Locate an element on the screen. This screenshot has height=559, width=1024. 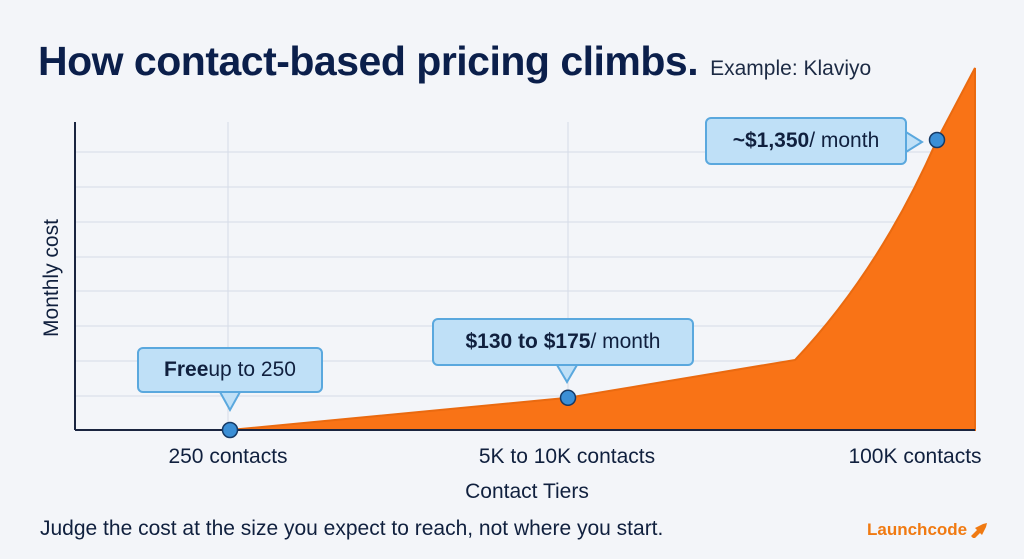
x-axis-label: Contact Tiers is located at coordinates (527, 491).